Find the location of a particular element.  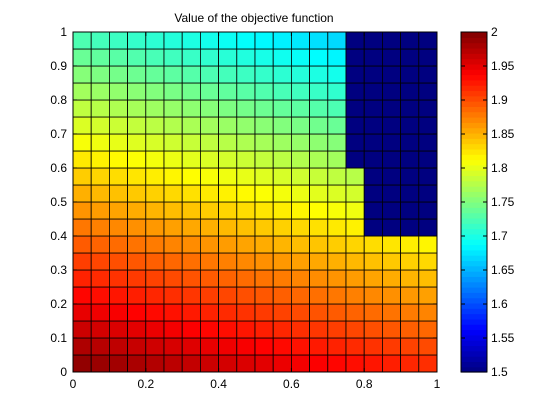

y-tick-label: 0.1 is located at coordinates (58, 338).